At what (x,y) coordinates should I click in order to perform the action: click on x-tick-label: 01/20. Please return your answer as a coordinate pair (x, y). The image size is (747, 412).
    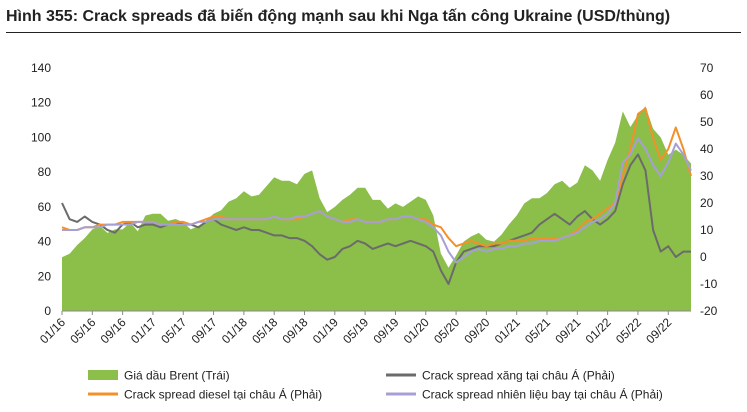
    Looking at the image, I should click on (416, 330).